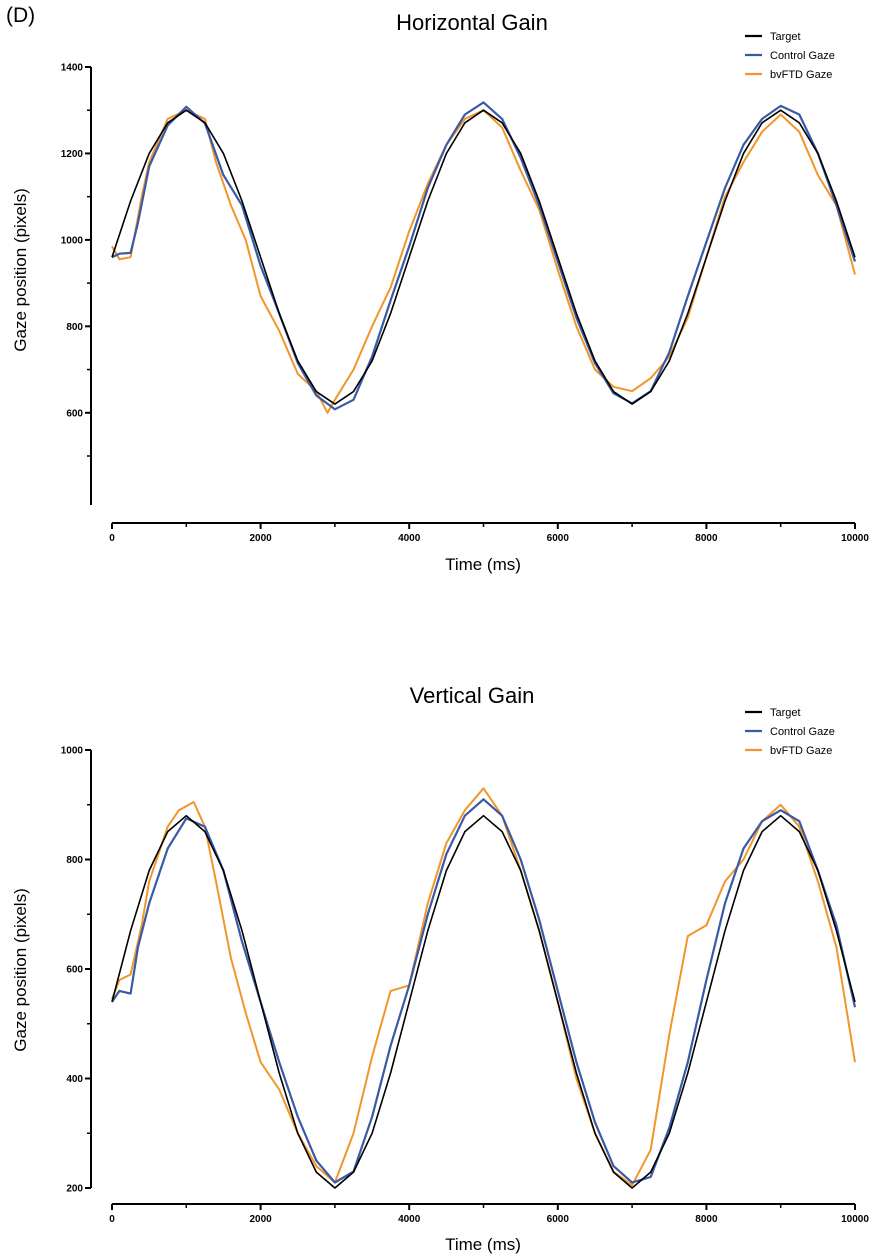  I want to click on y-tick-label: 1400, so click(72, 68).